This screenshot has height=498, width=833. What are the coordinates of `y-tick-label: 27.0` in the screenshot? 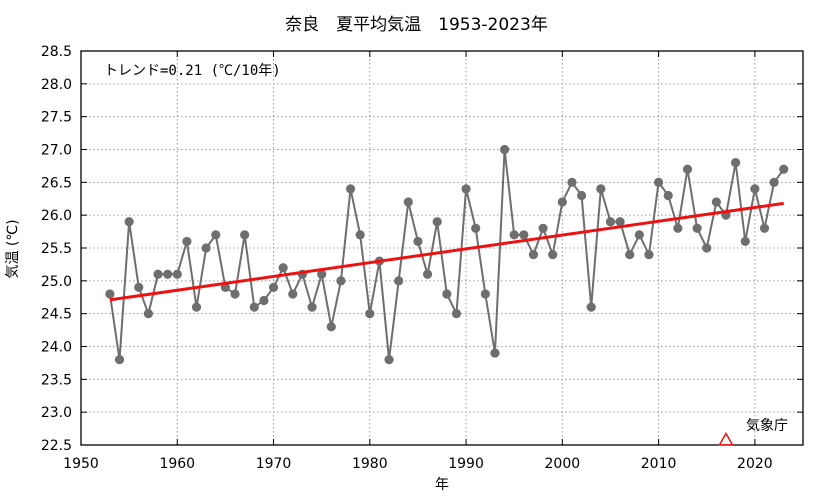 It's located at (56, 151).